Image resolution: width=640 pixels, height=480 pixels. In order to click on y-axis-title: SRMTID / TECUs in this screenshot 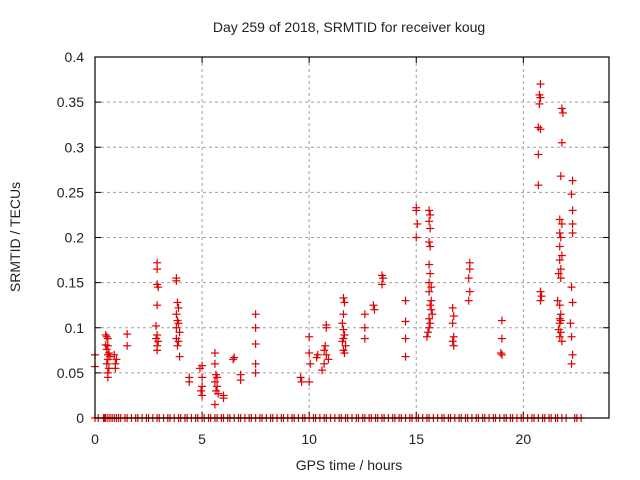, I will do `click(15, 237)`.